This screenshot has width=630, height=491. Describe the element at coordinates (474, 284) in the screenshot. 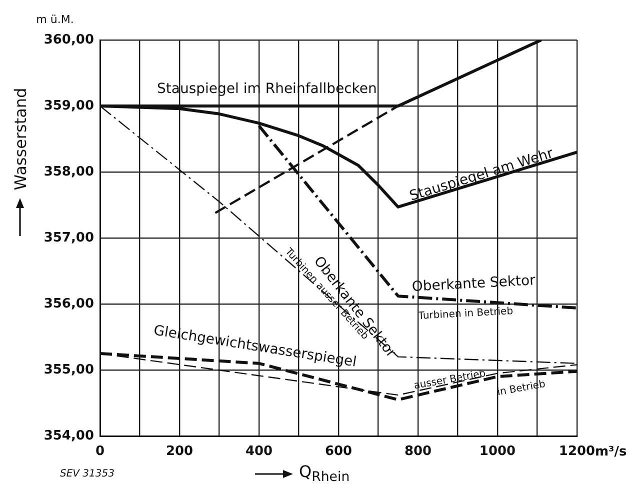

I see `annotation: Oberkante Sektor` at that location.